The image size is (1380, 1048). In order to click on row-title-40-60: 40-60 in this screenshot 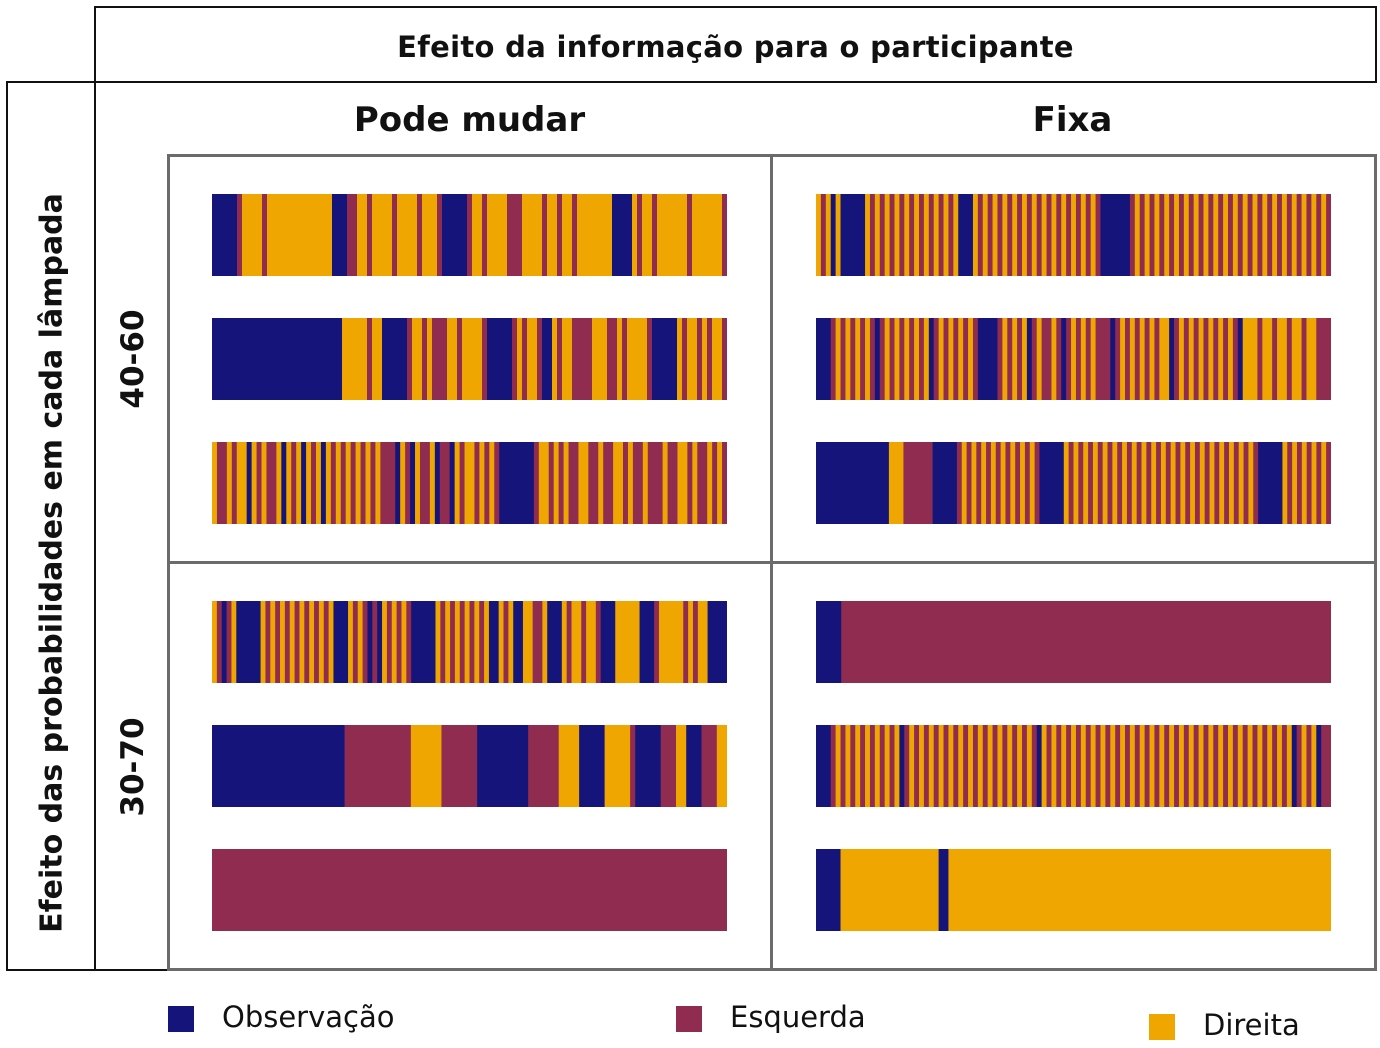, I will do `click(133, 359)`.